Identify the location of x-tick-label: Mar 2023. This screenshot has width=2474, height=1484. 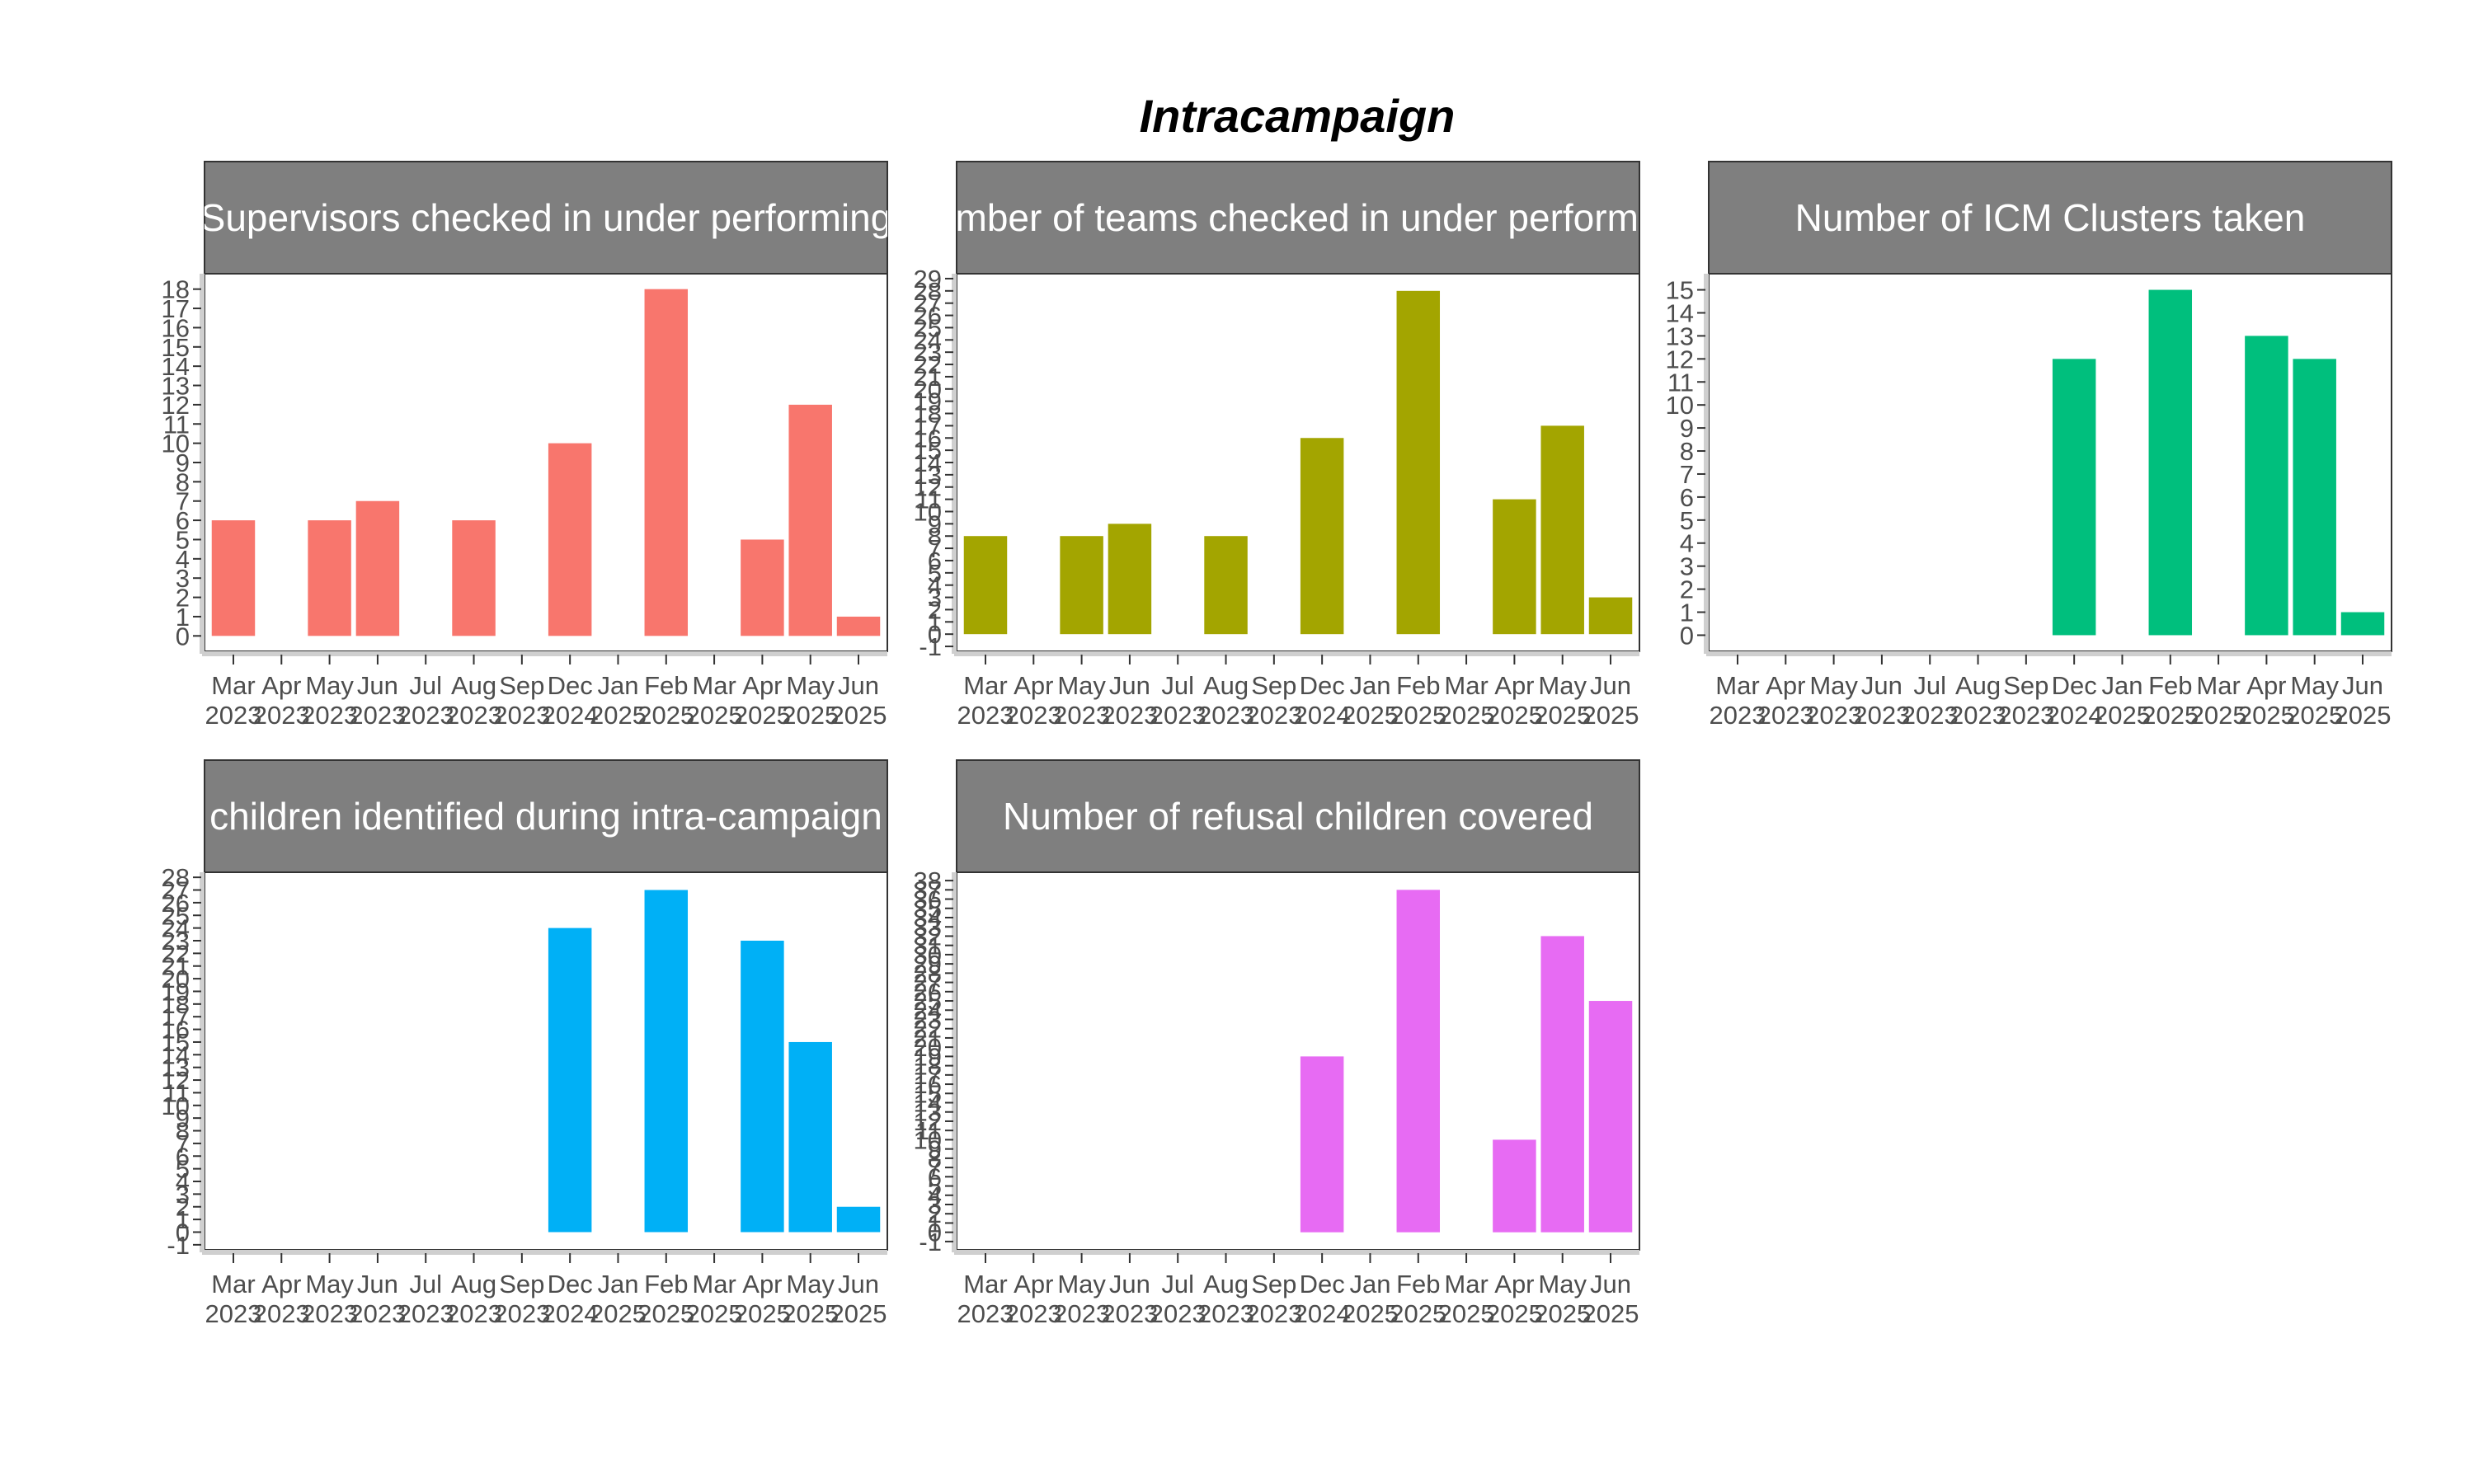
(985, 1299).